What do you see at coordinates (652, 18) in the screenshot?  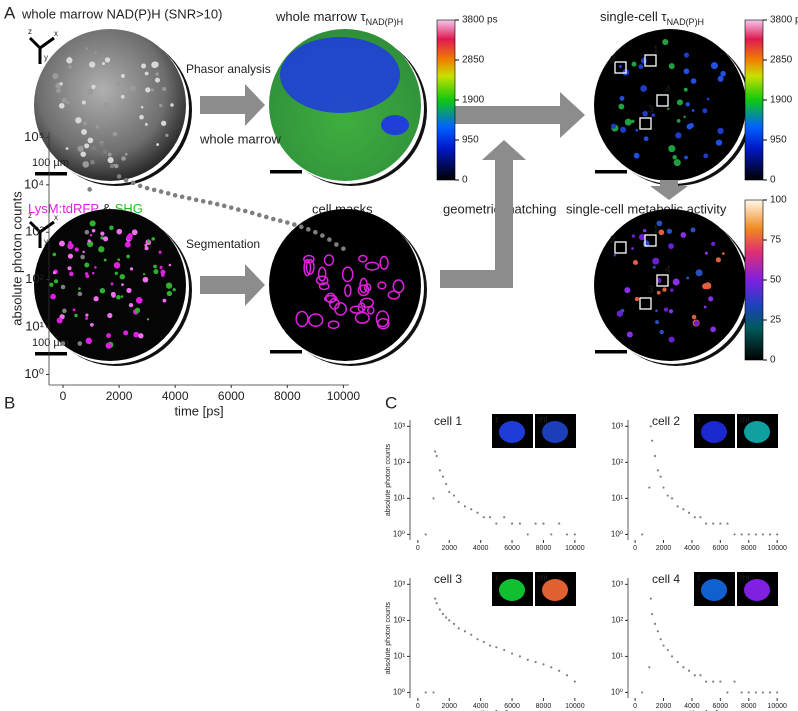 I see `image-title: single-cell τNAD(P)H` at bounding box center [652, 18].